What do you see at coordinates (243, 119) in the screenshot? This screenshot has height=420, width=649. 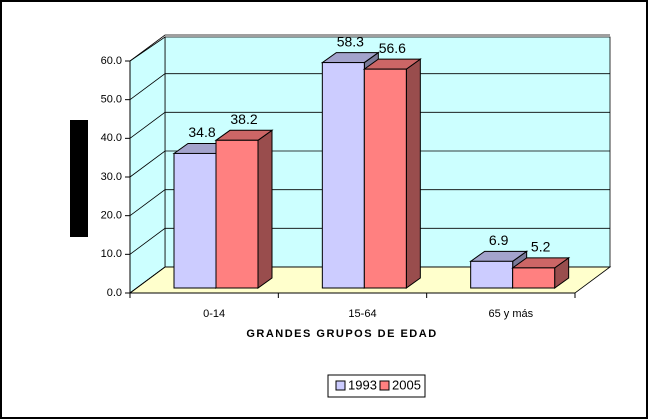 I see `data-label: 38.2` at bounding box center [243, 119].